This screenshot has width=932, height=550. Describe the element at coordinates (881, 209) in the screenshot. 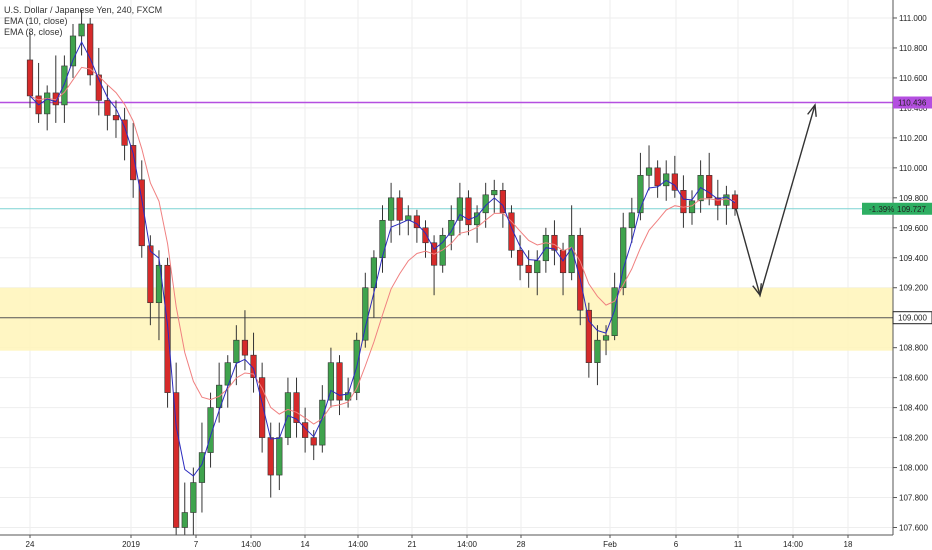

I see `current-change-label: -1.39%` at that location.